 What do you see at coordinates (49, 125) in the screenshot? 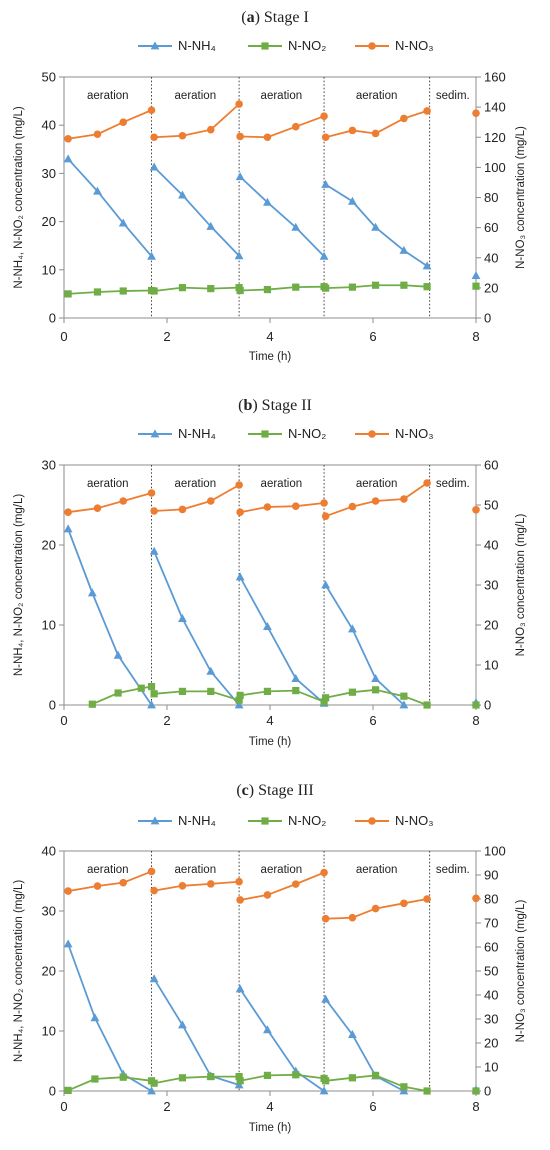
I see `y-left-tick-label: 40` at bounding box center [49, 125].